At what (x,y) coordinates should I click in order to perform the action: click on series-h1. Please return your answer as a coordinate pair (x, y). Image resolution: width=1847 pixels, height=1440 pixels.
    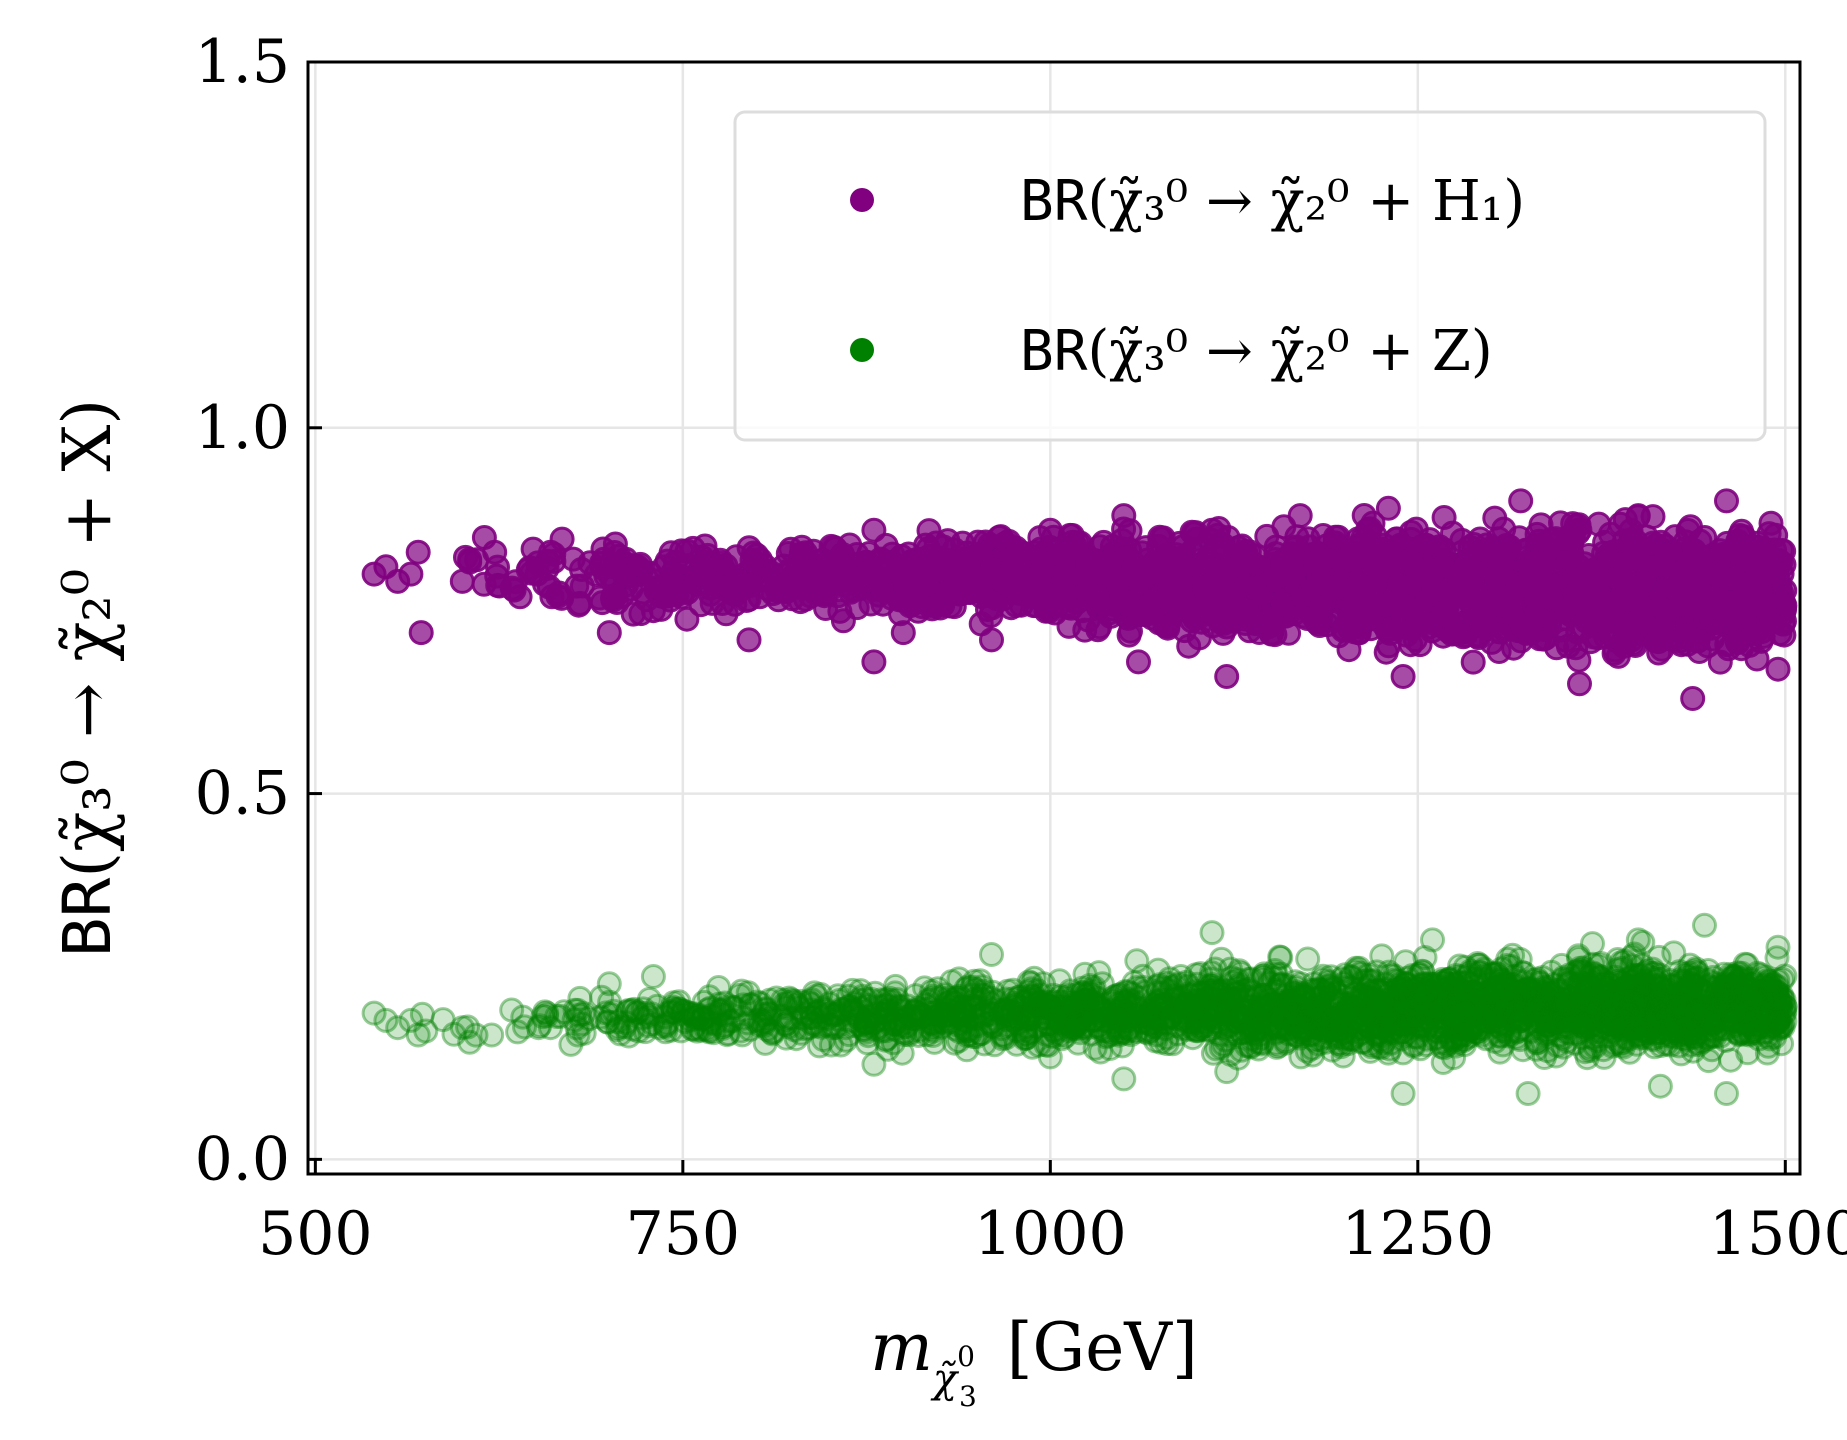
    Looking at the image, I should click on (1079, 599).